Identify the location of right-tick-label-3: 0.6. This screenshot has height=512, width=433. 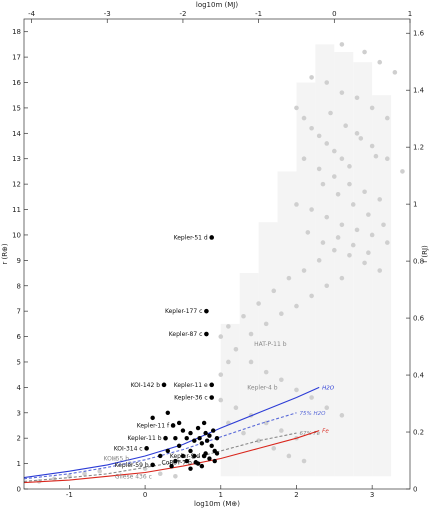
(419, 319).